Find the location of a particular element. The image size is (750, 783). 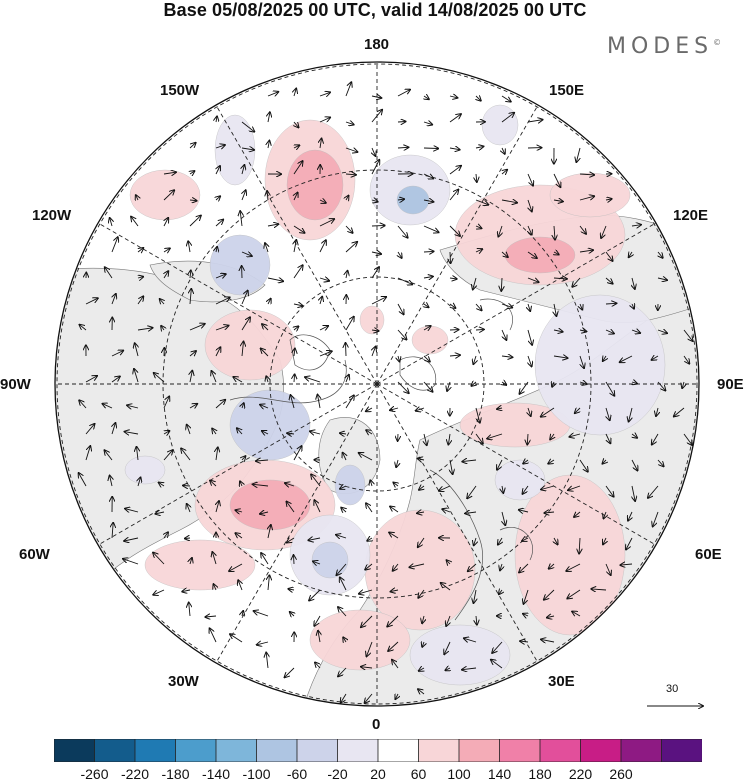

colorbar-tick-label: -260 is located at coordinates (94, 774).